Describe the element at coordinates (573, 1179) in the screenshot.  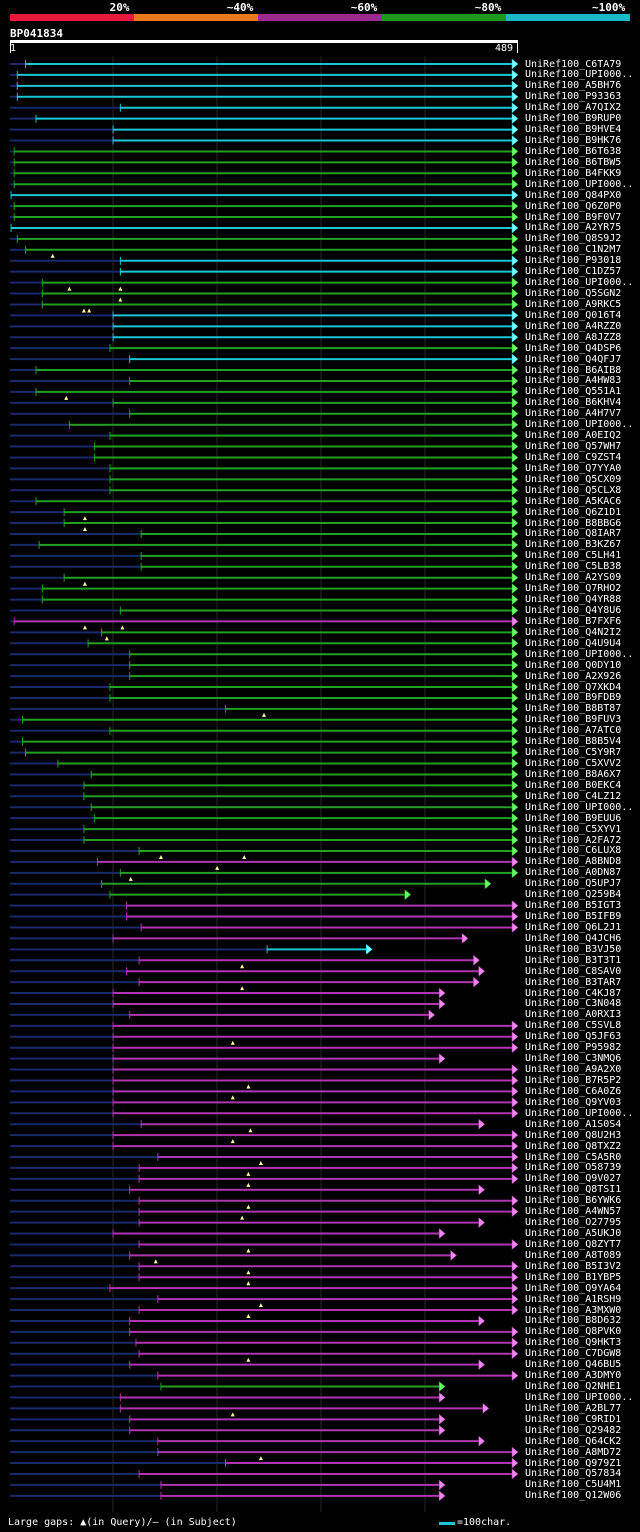
I see `hit-label: UniRef100_Q9V027` at that location.